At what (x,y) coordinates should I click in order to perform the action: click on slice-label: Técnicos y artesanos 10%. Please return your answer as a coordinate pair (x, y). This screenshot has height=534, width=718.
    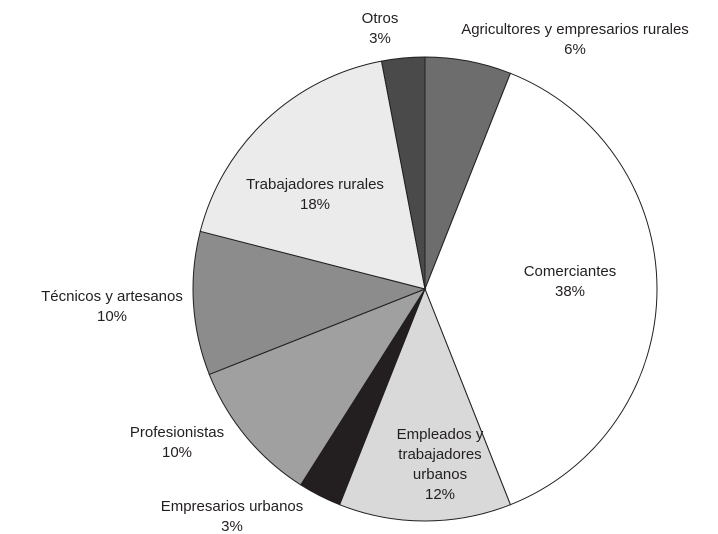
    Looking at the image, I should click on (112, 307).